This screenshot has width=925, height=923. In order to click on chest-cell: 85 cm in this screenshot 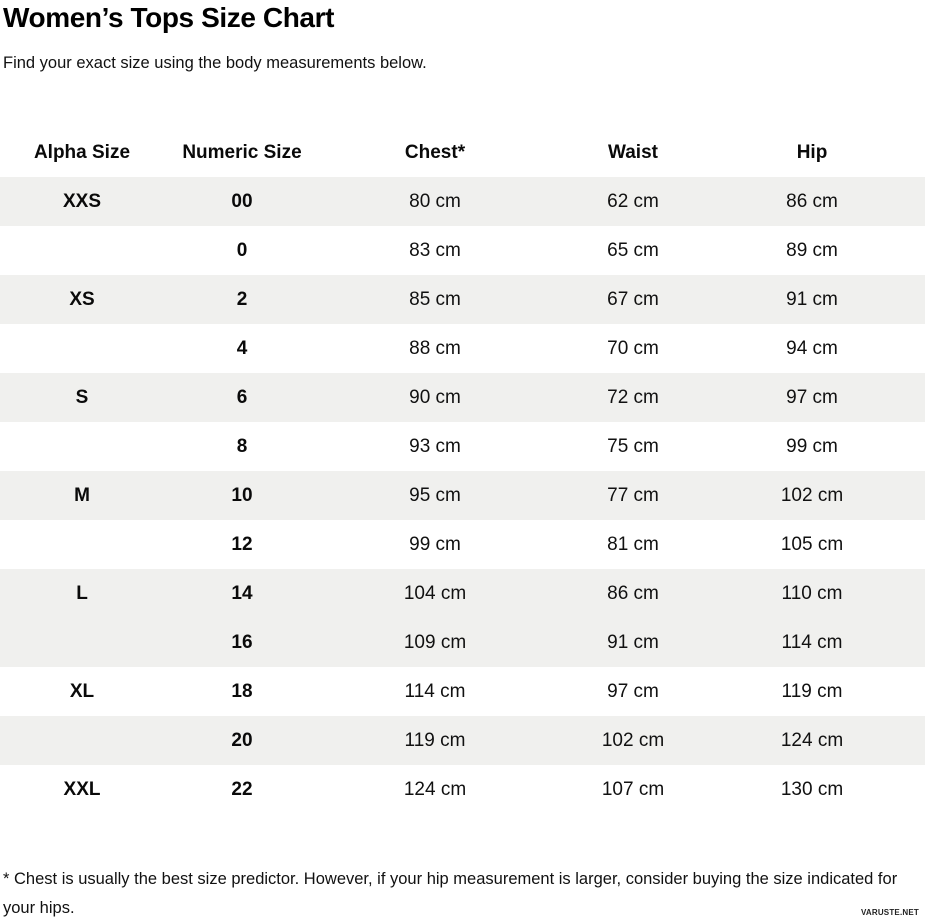, I will do `click(435, 299)`.